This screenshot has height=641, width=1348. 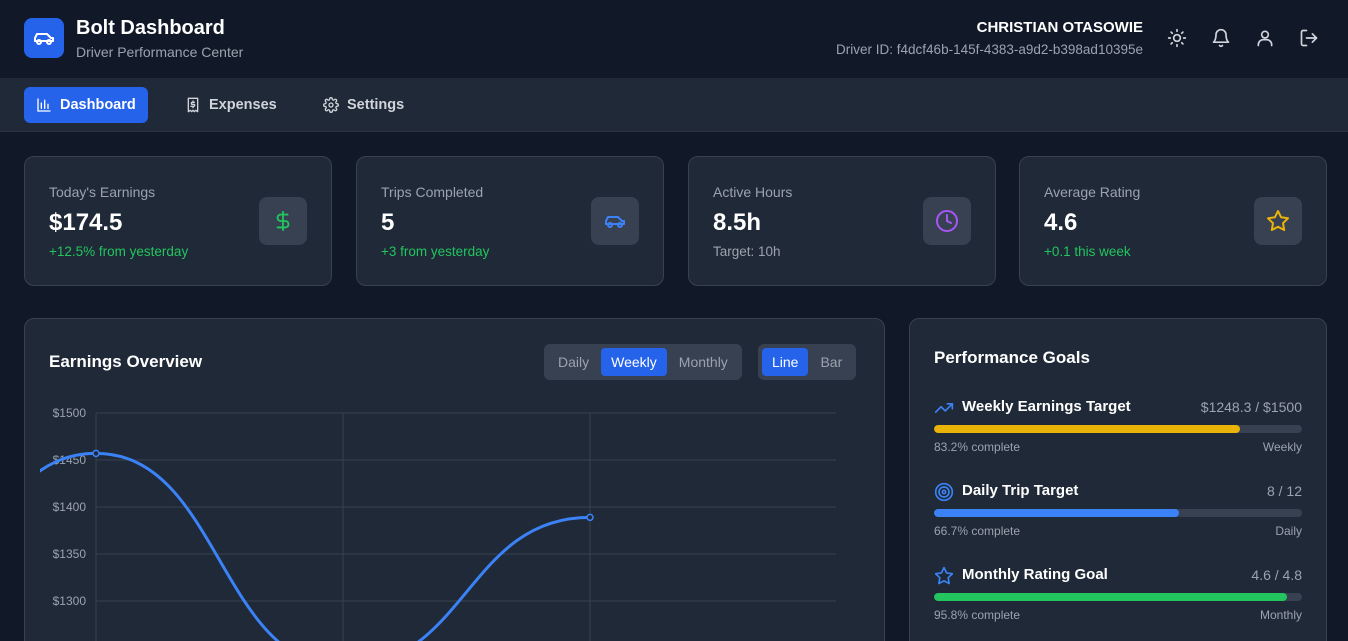 What do you see at coordinates (1309, 38) in the screenshot?
I see `logout-icon` at bounding box center [1309, 38].